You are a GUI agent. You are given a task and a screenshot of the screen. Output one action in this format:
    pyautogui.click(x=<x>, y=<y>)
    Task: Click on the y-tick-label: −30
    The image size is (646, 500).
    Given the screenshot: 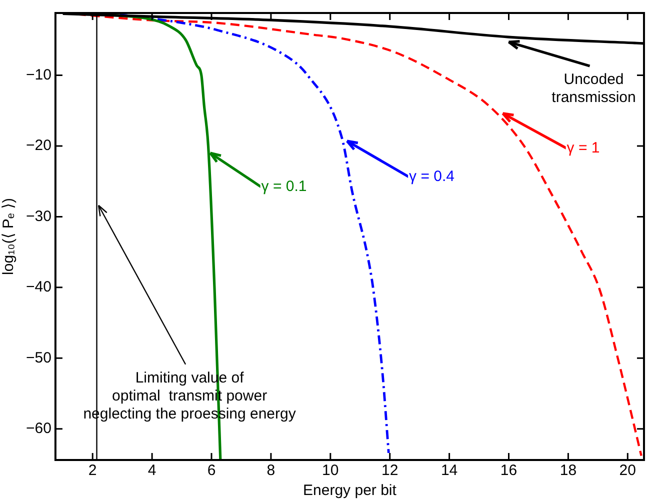 What is the action you would take?
    pyautogui.click(x=39, y=216)
    